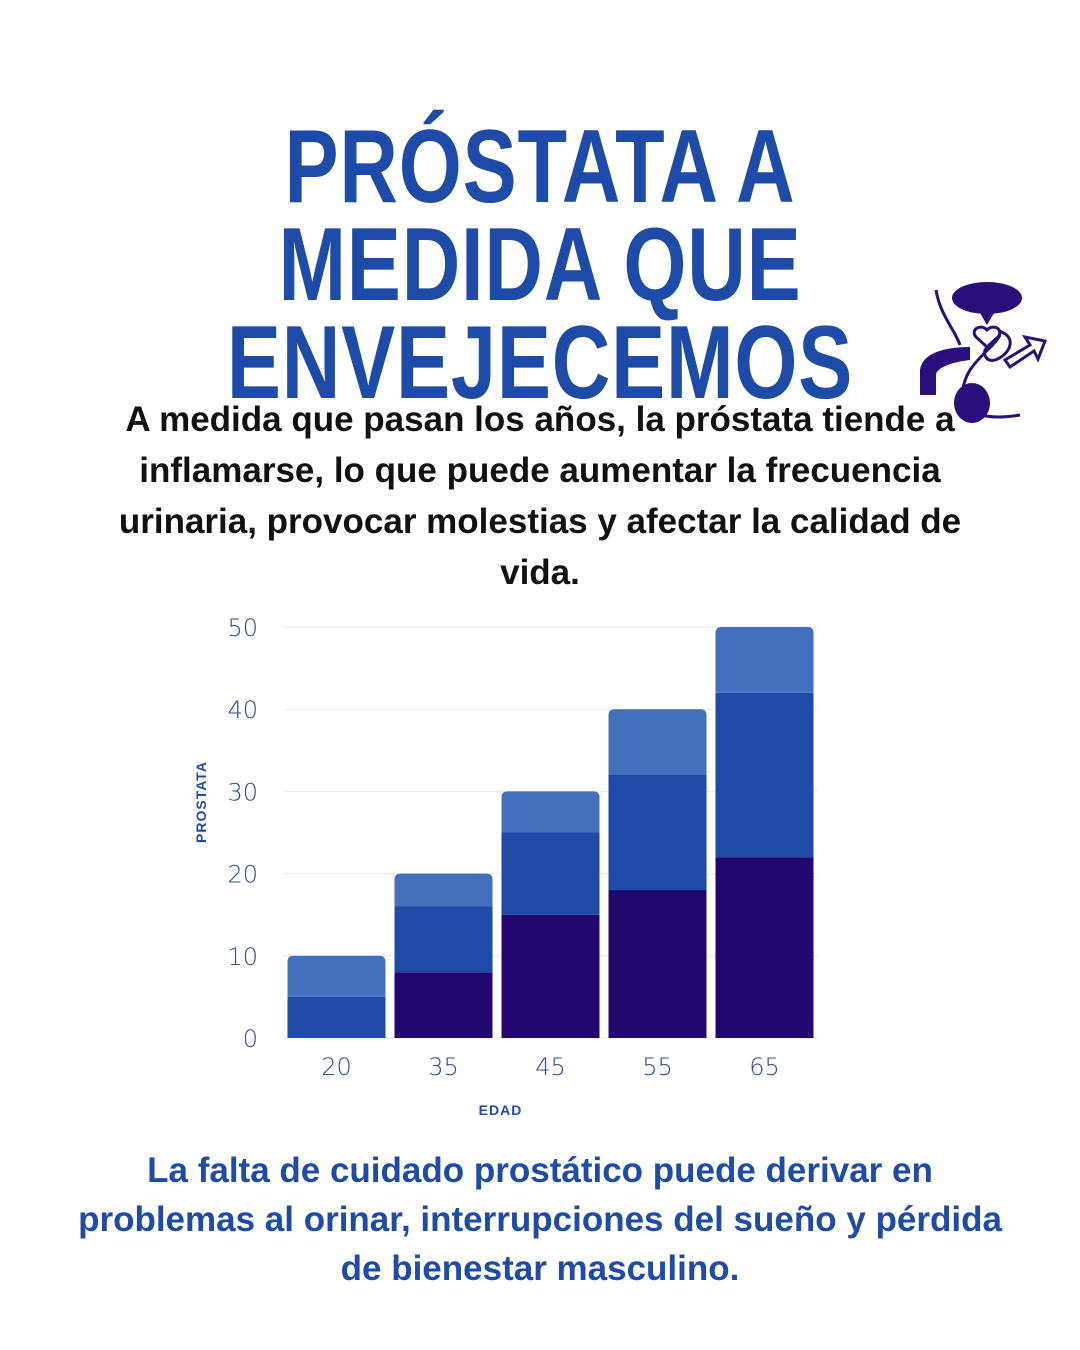 Image resolution: width=1080 pixels, height=1350 pixels. Describe the element at coordinates (201, 802) in the screenshot. I see `y-axis-label: PROSTATA` at that location.